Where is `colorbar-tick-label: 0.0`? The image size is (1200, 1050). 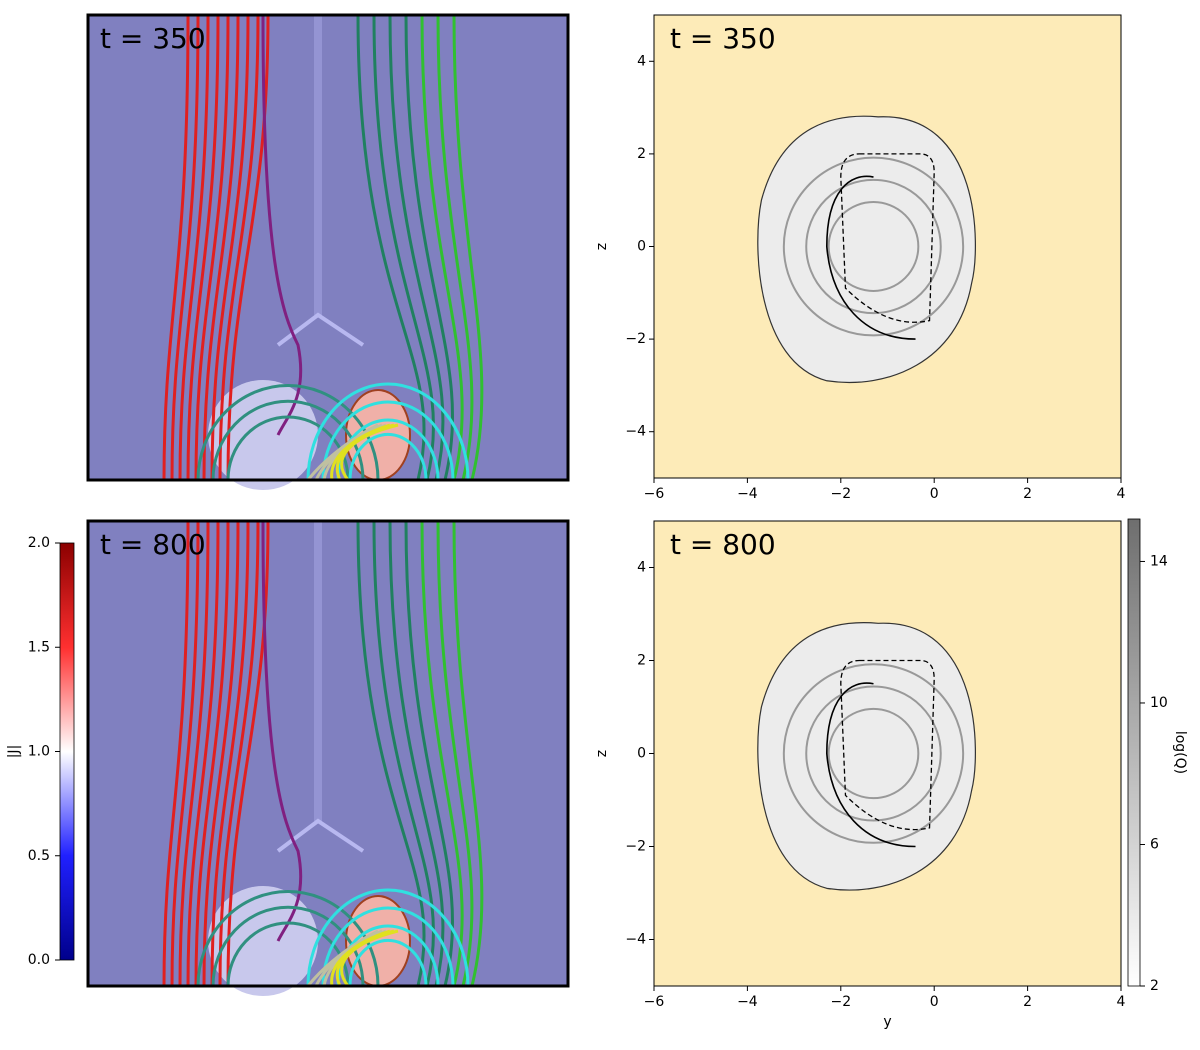
colorbar-tick-label: 0.0 is located at coordinates (39, 960).